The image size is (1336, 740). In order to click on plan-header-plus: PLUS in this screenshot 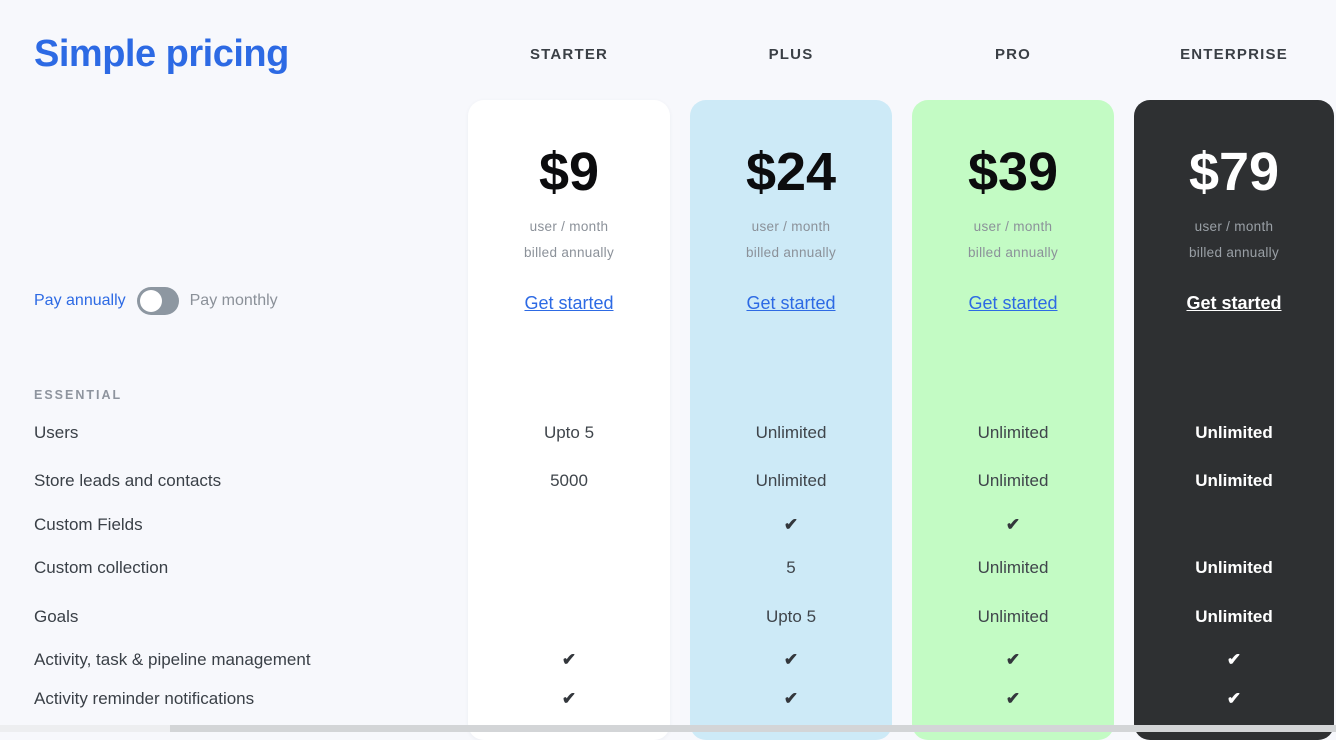, I will do `click(791, 54)`.